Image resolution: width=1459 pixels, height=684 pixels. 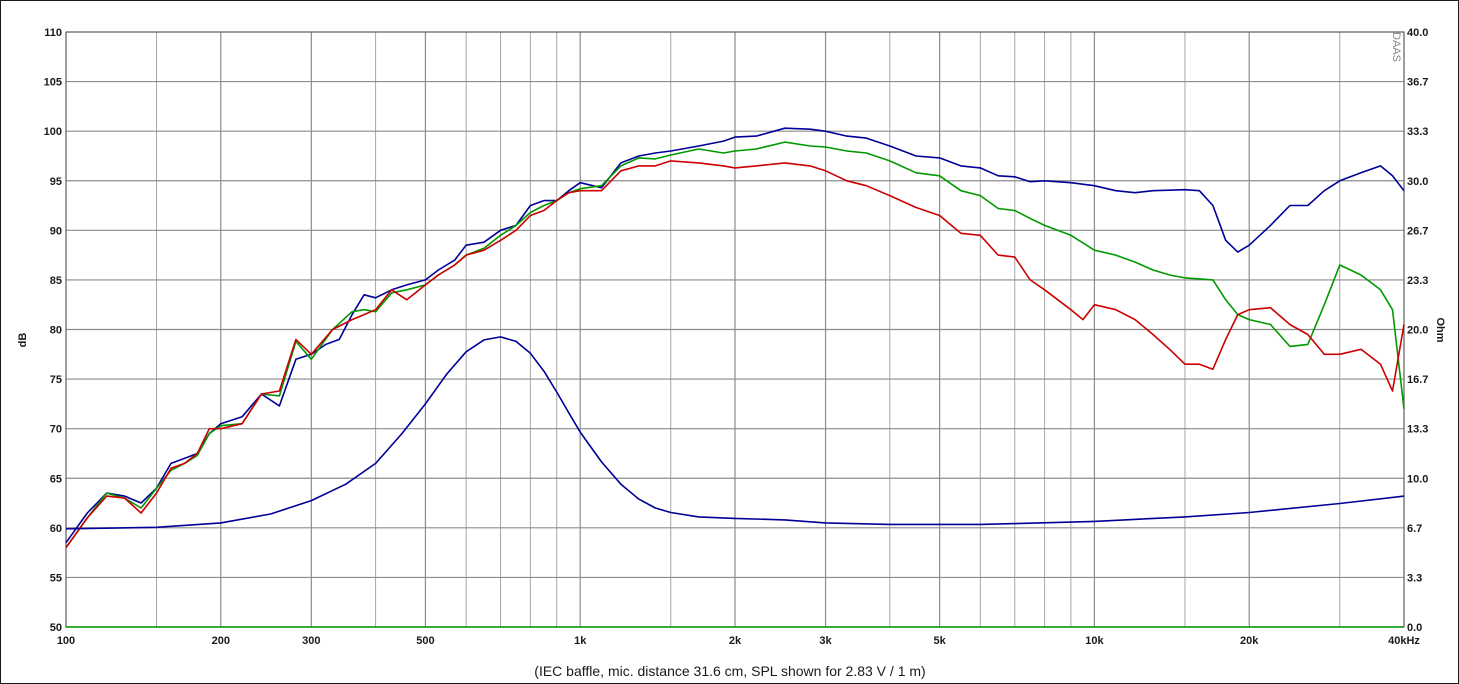 What do you see at coordinates (221, 641) in the screenshot?
I see `x-tick-label: 200` at bounding box center [221, 641].